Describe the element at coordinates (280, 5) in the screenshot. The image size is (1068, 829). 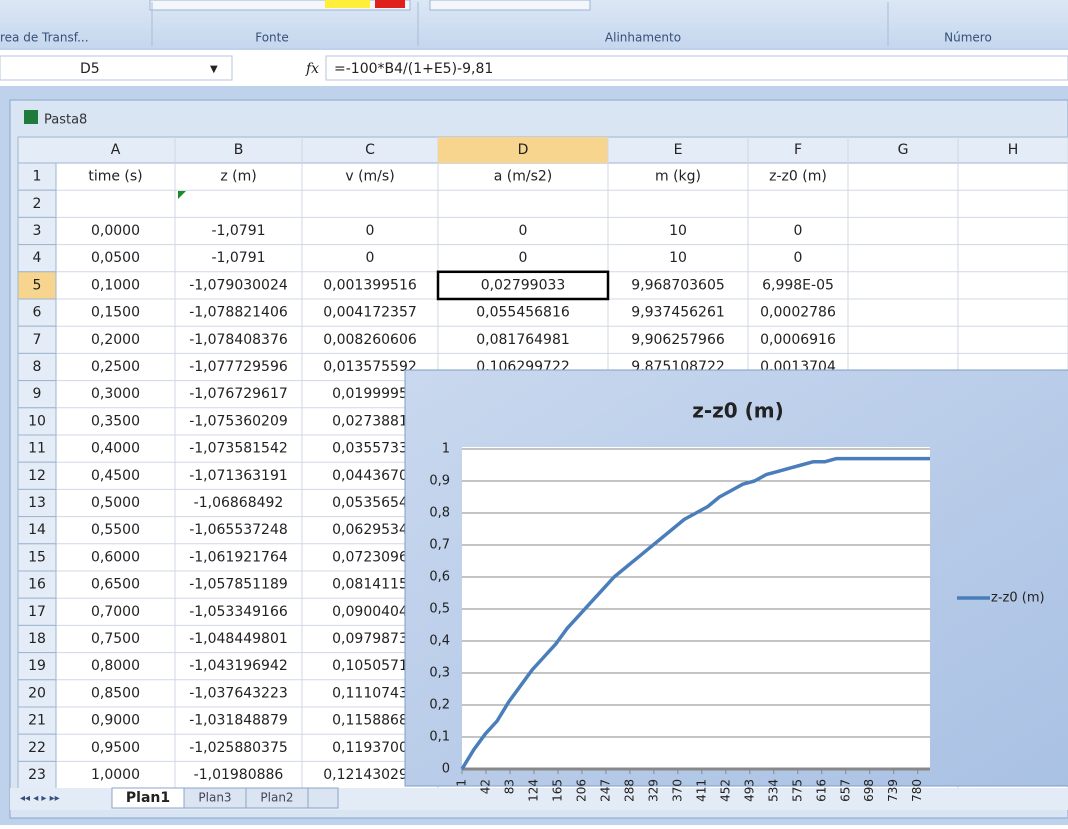
I see `ribbon-controls` at that location.